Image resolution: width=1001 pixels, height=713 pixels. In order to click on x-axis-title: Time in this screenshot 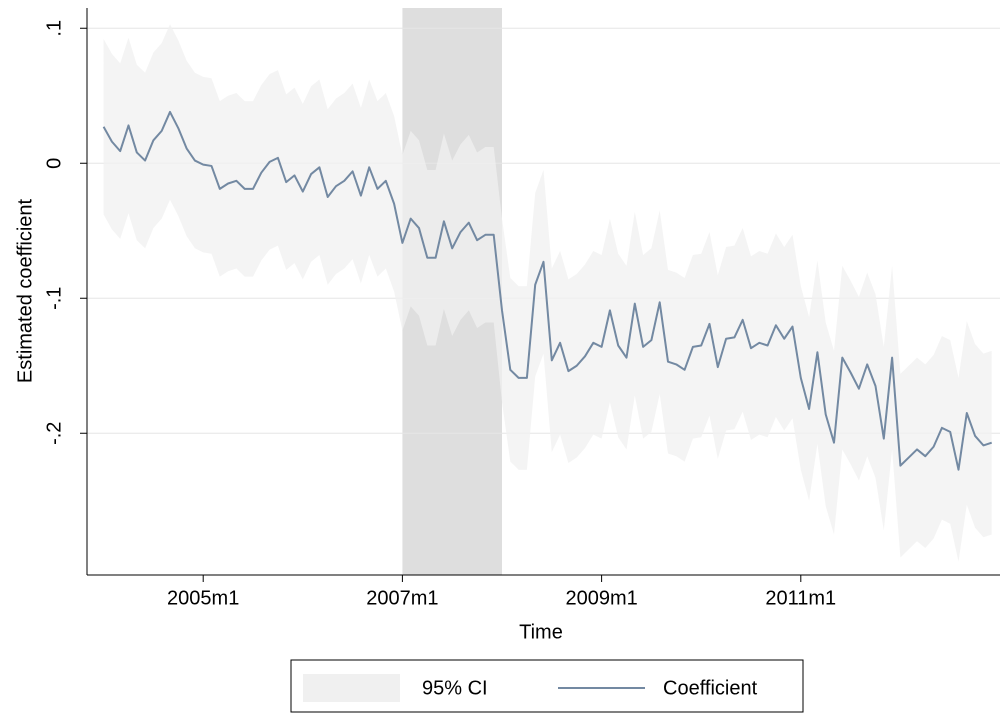, I will do `click(541, 632)`.